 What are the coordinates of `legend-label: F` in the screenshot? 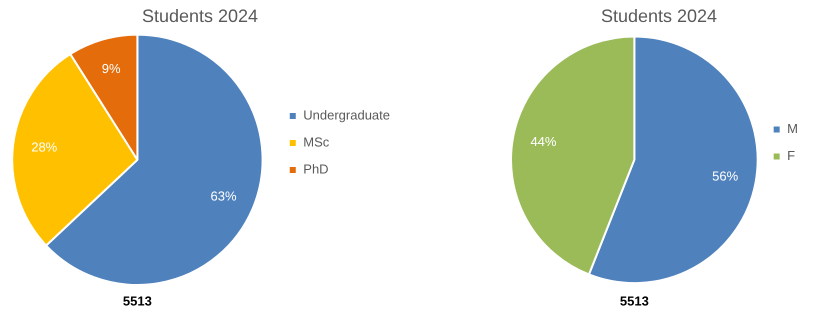 It's located at (791, 156).